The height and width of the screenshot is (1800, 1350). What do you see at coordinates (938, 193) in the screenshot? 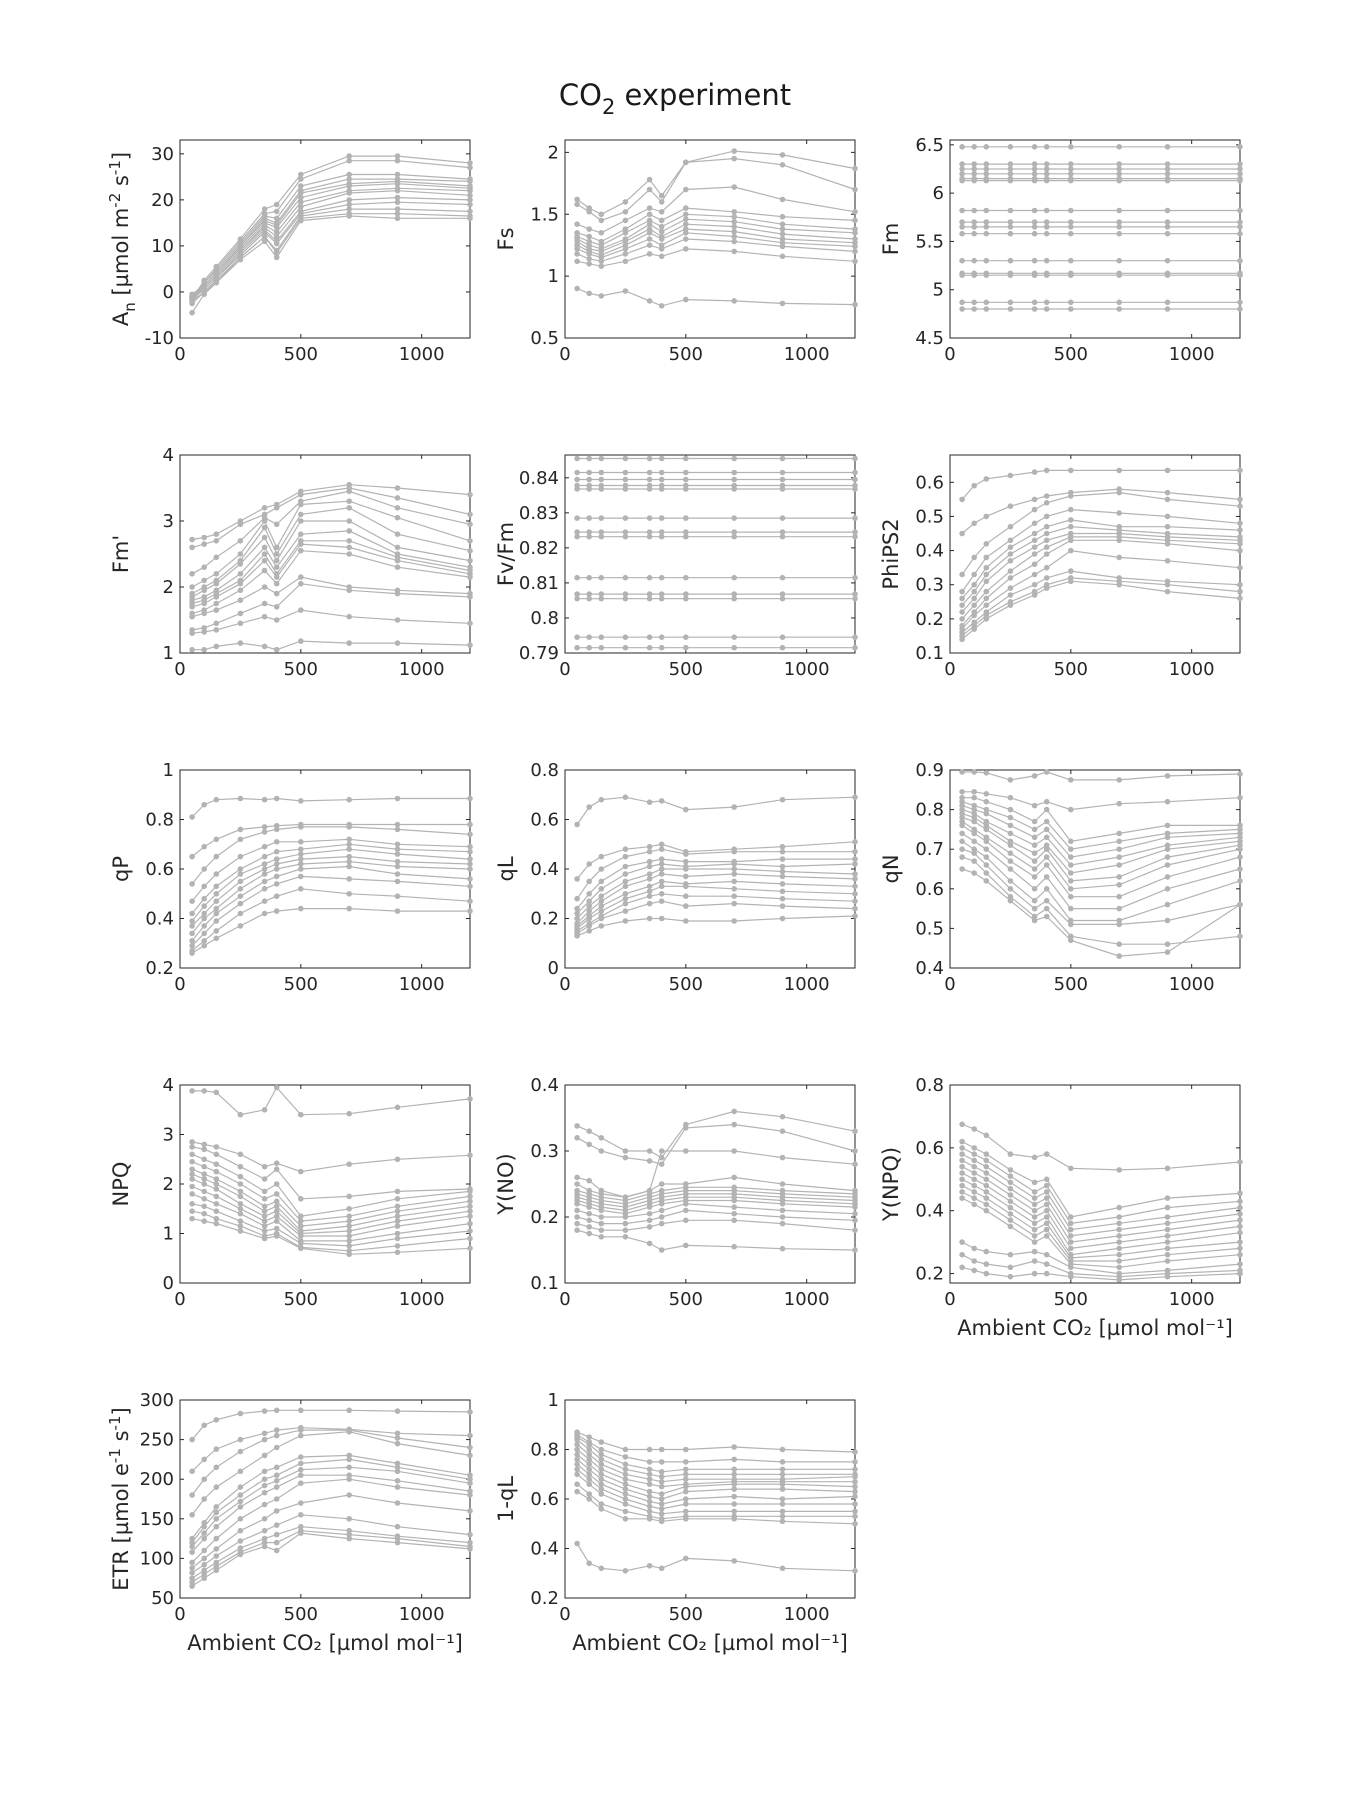
I see `y-tick-label: 6` at bounding box center [938, 193].